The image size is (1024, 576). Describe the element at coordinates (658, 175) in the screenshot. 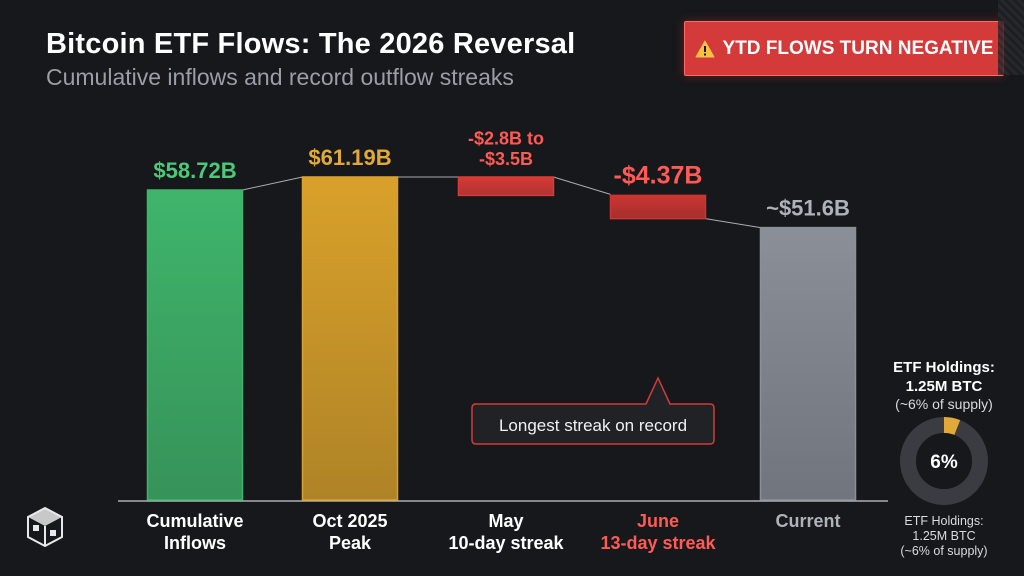

I see `bar-value-label-4: -$4.37B` at that location.